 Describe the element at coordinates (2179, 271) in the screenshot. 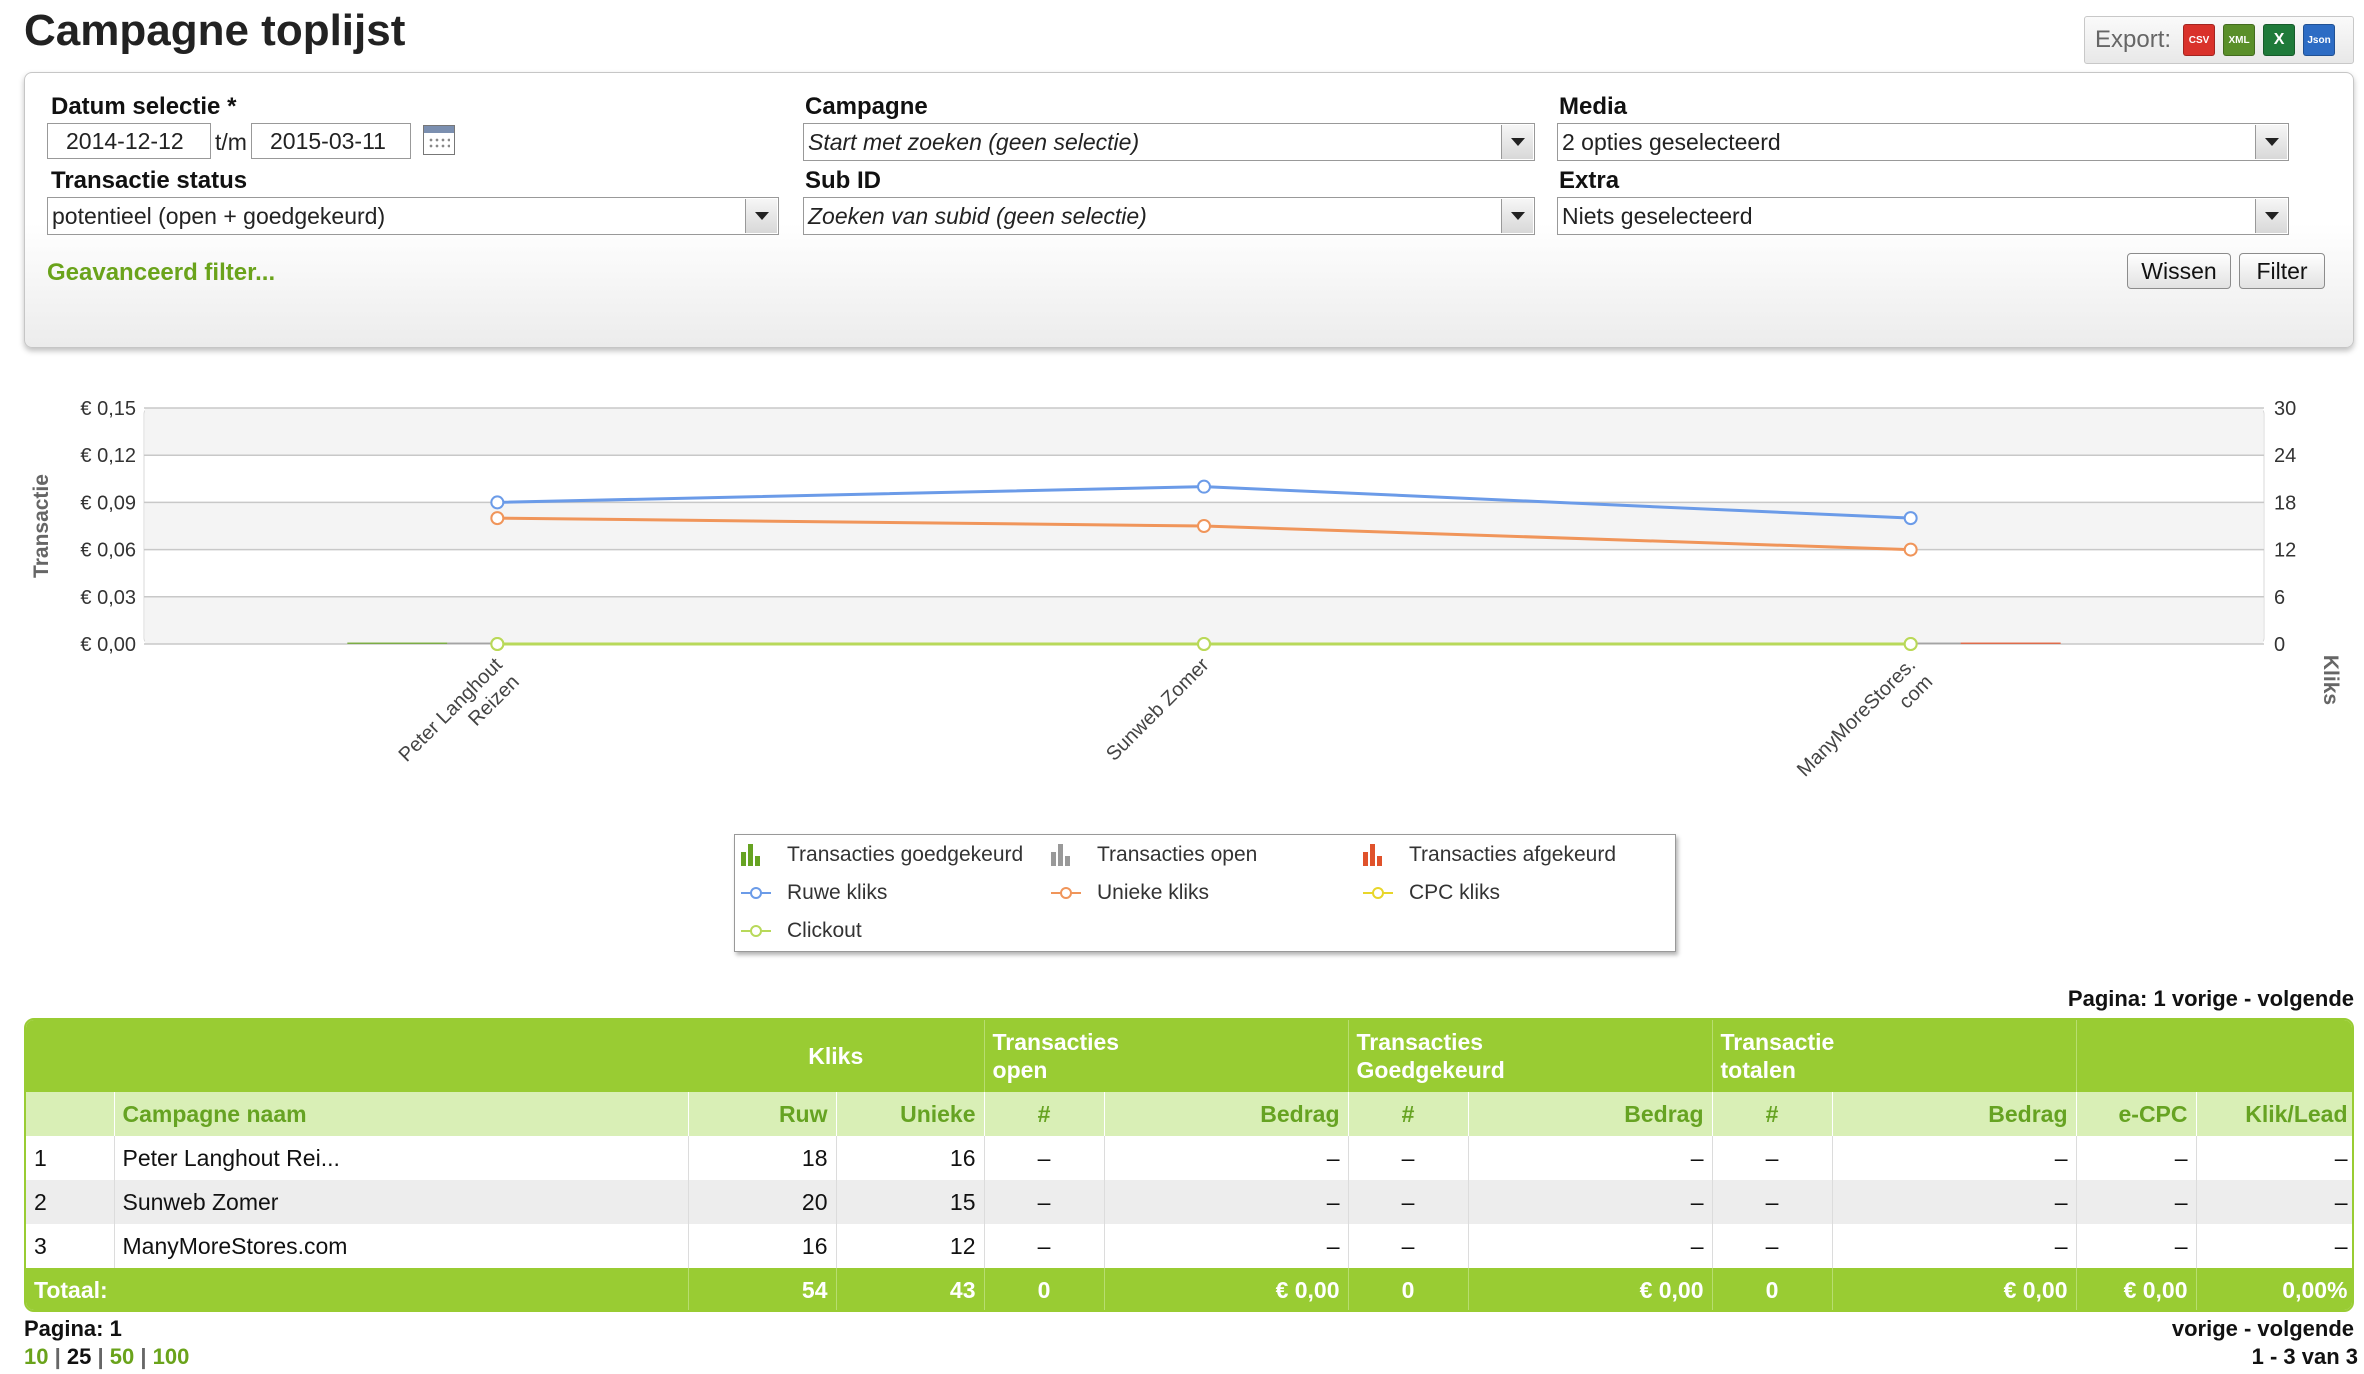

I see `clear-button: Wissen` at that location.